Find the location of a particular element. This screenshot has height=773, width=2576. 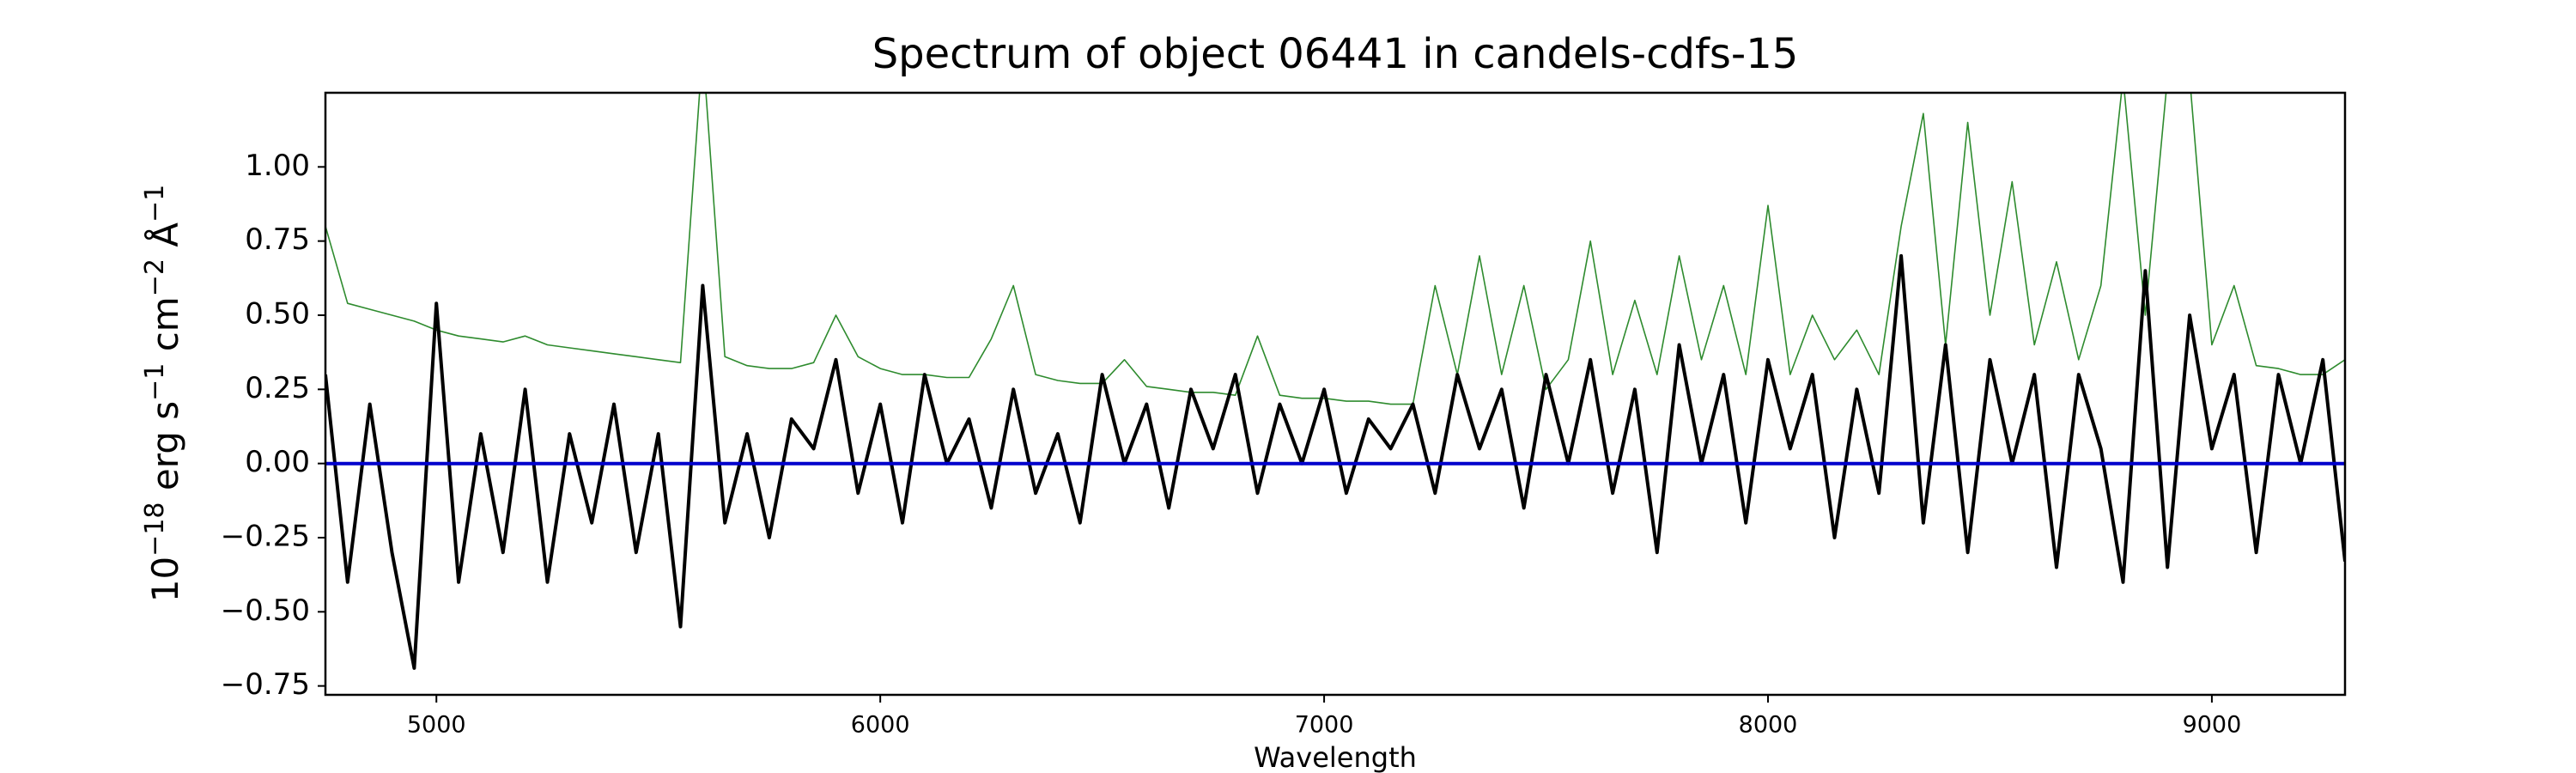

y-axis-label-part: erg s is located at coordinates (165, 451).